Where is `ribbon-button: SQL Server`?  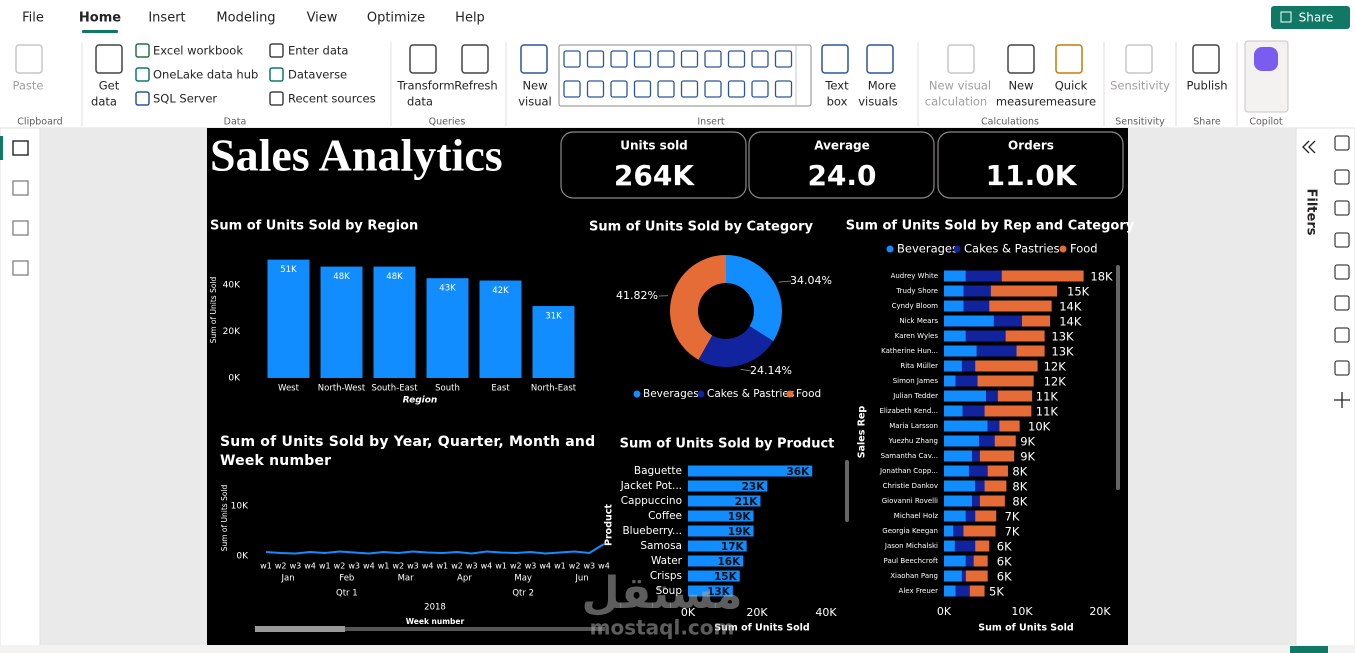 ribbon-button: SQL Server is located at coordinates (185, 99).